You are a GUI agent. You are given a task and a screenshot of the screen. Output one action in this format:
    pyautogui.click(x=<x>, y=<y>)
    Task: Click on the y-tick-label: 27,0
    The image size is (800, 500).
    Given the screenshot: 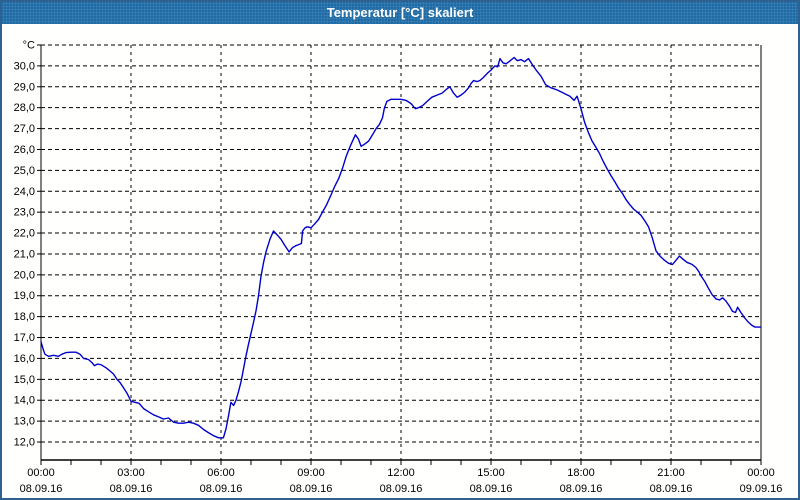 What is the action you would take?
    pyautogui.click(x=24, y=129)
    